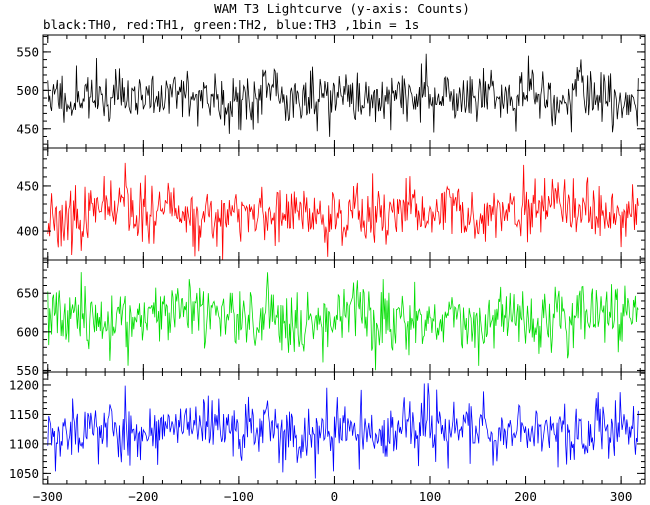 This screenshot has width=650, height=505. Describe the element at coordinates (621, 496) in the screenshot. I see `x-tick-label: 300` at that location.